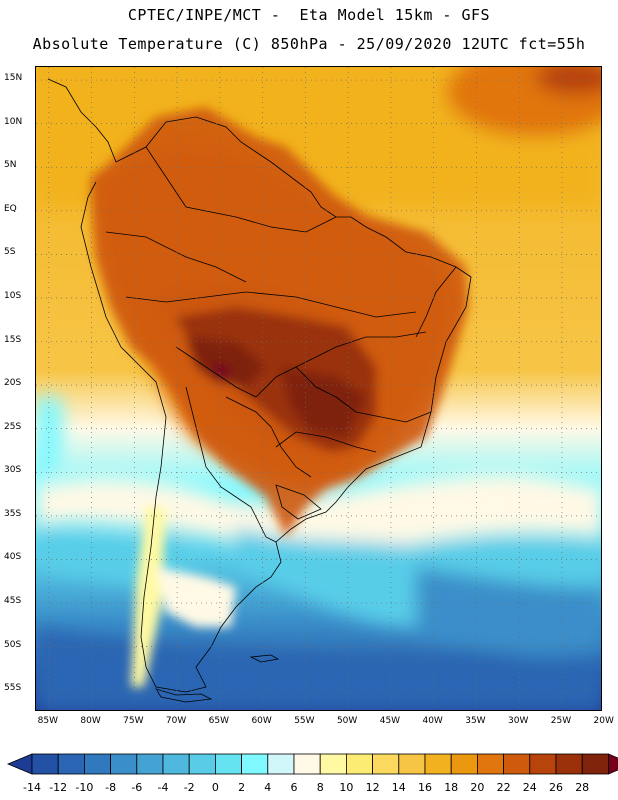 The height and width of the screenshot is (800, 618). I want to click on lat-label: 40S, so click(13, 557).